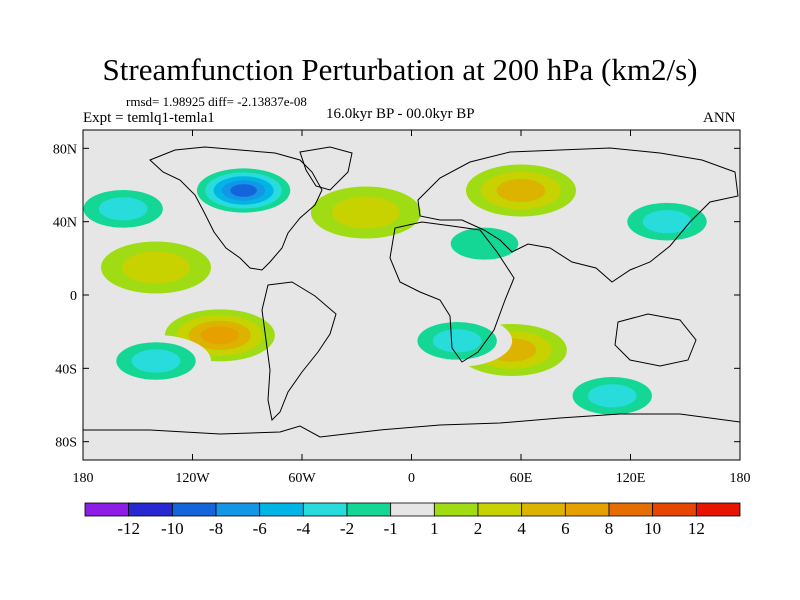 The height and width of the screenshot is (600, 800). Describe the element at coordinates (400, 114) in the screenshot. I see `period-label: 16.0kyr BP - 00.0kyr BP` at that location.